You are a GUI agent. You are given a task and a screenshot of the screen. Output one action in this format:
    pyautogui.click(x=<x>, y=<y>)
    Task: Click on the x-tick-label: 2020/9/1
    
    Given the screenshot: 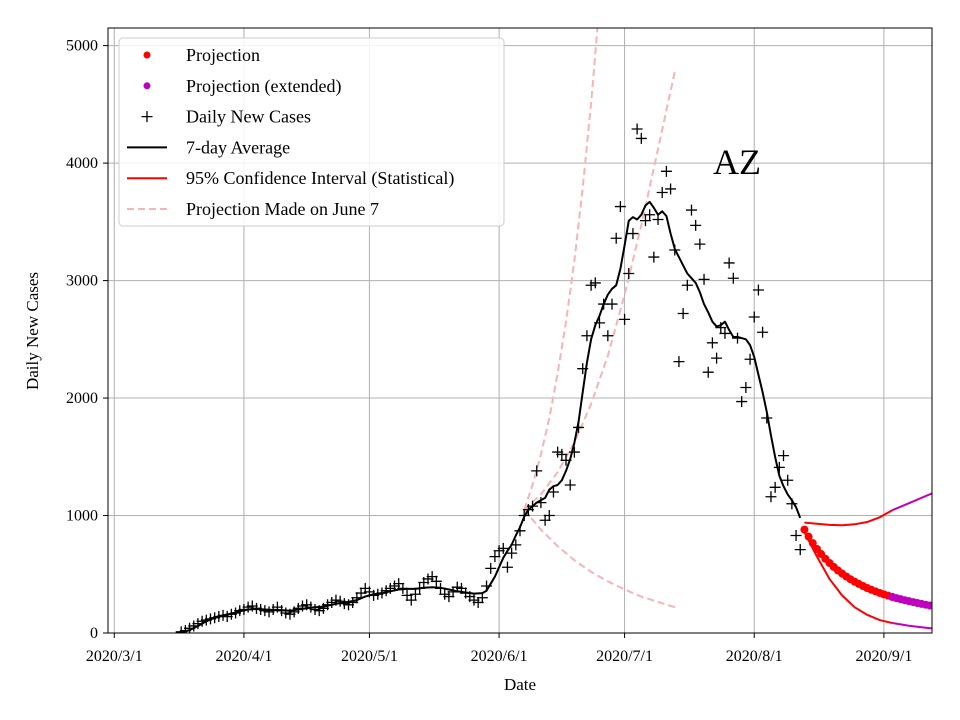 What is the action you would take?
    pyautogui.click(x=883, y=656)
    